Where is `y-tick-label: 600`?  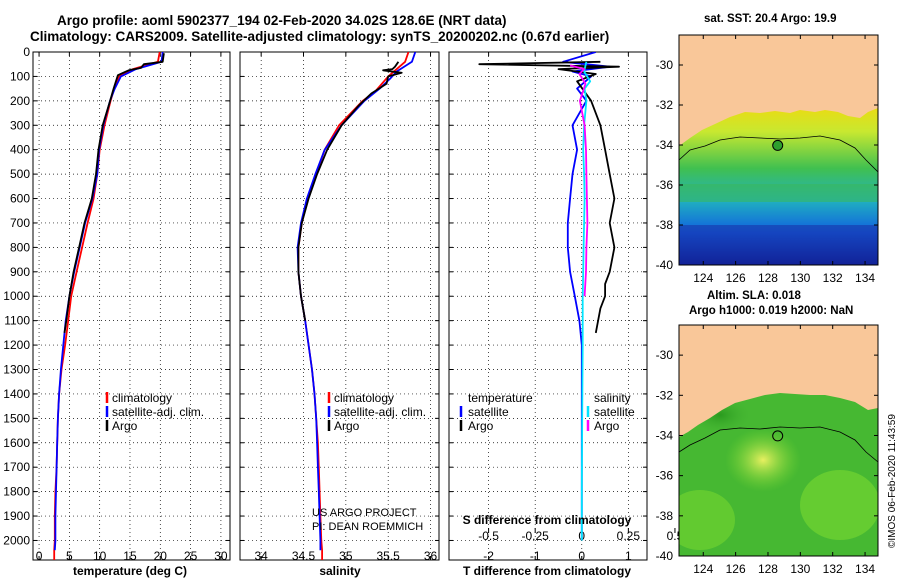
y-tick-label: 600 is located at coordinates (20, 199).